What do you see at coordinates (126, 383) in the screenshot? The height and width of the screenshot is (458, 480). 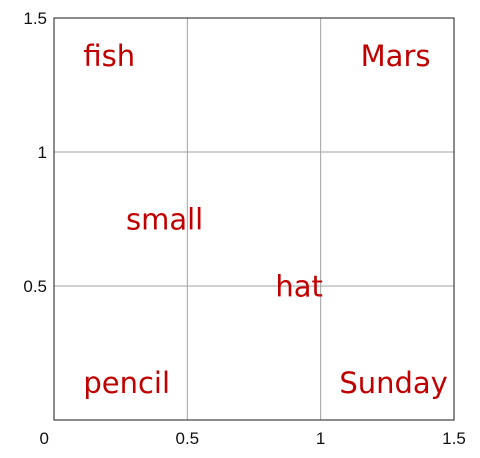 I see `word-label-pencil: pencil` at bounding box center [126, 383].